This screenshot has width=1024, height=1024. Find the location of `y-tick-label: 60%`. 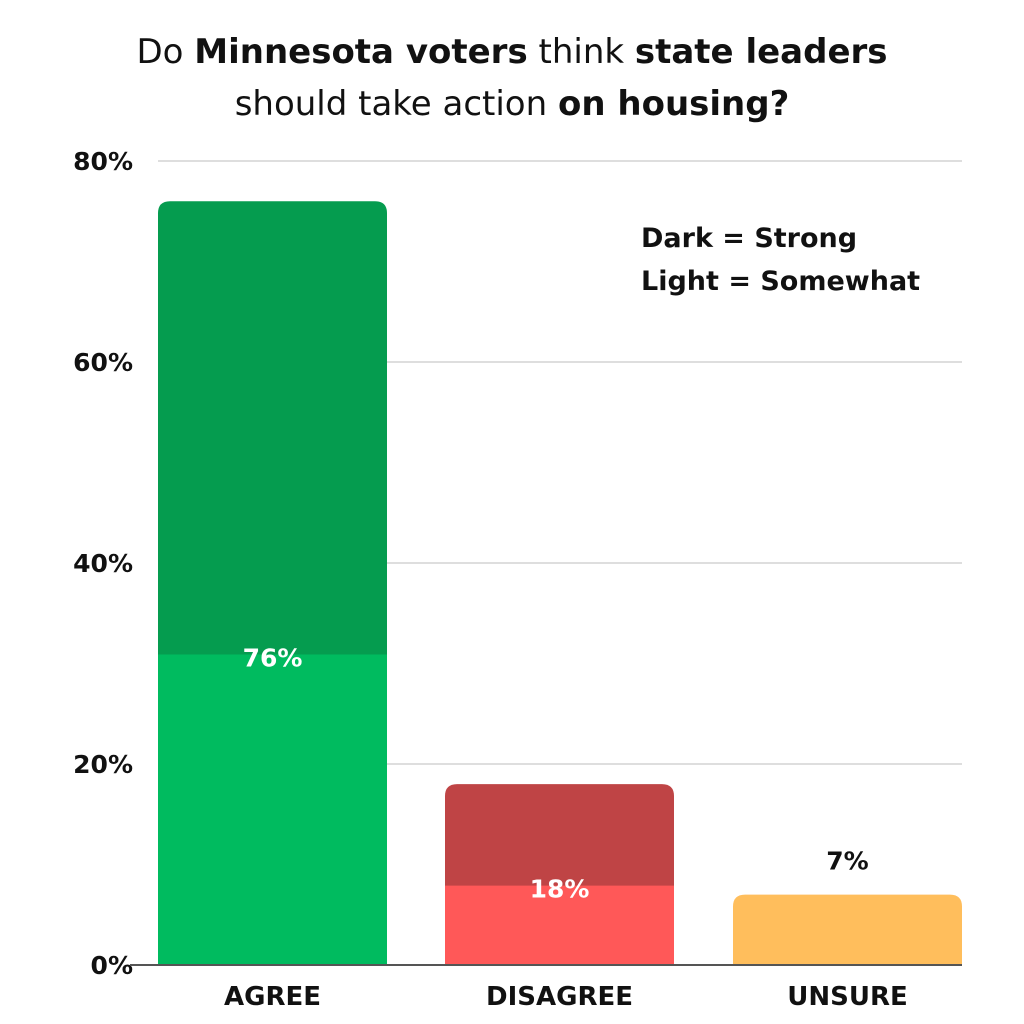

y-tick-label: 60% is located at coordinates (103, 362).